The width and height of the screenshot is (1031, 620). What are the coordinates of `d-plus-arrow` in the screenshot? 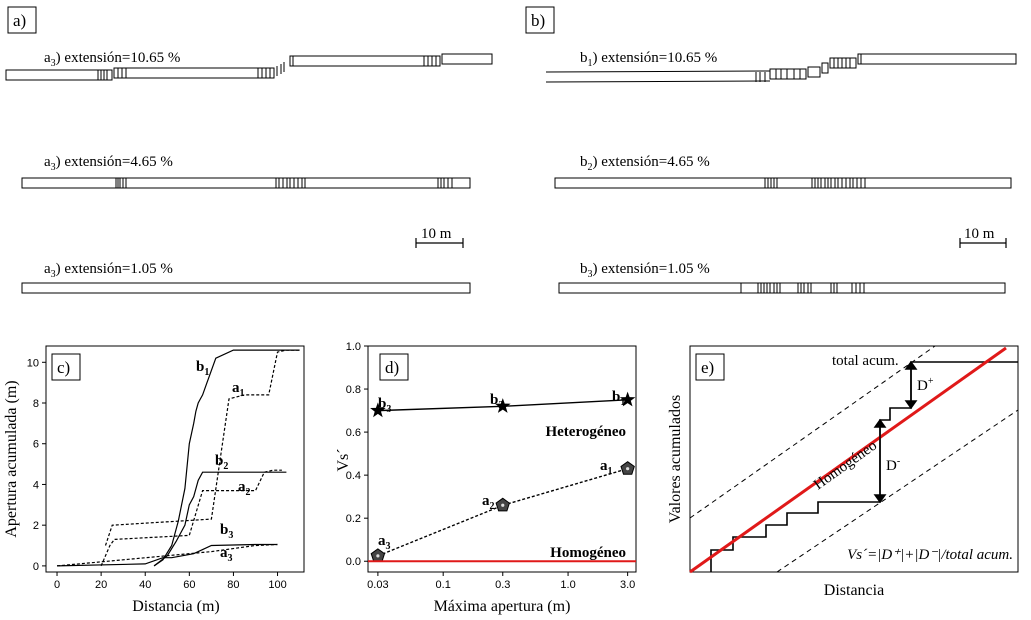 It's located at (911, 385).